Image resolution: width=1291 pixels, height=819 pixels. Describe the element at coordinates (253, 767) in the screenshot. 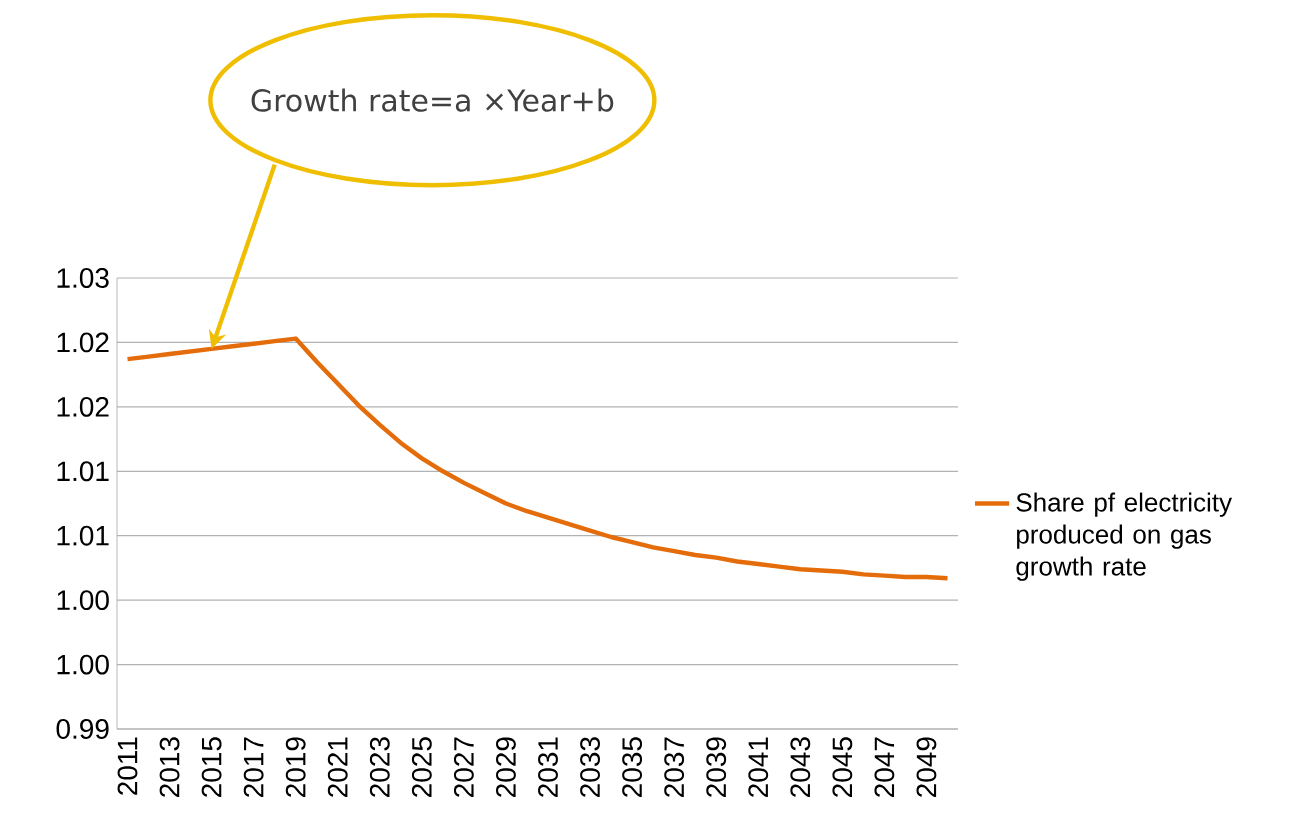

I see `x-tick-label: 2017` at that location.